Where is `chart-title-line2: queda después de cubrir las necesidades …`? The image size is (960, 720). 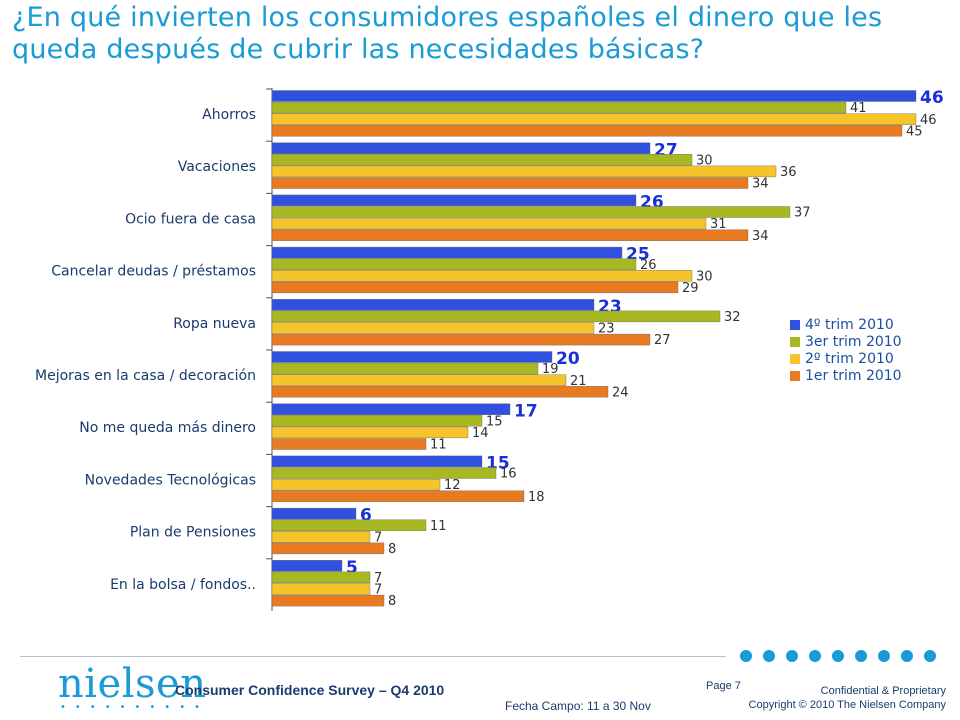 chart-title-line2: queda después de cubrir las necesidades … is located at coordinates (358, 49).